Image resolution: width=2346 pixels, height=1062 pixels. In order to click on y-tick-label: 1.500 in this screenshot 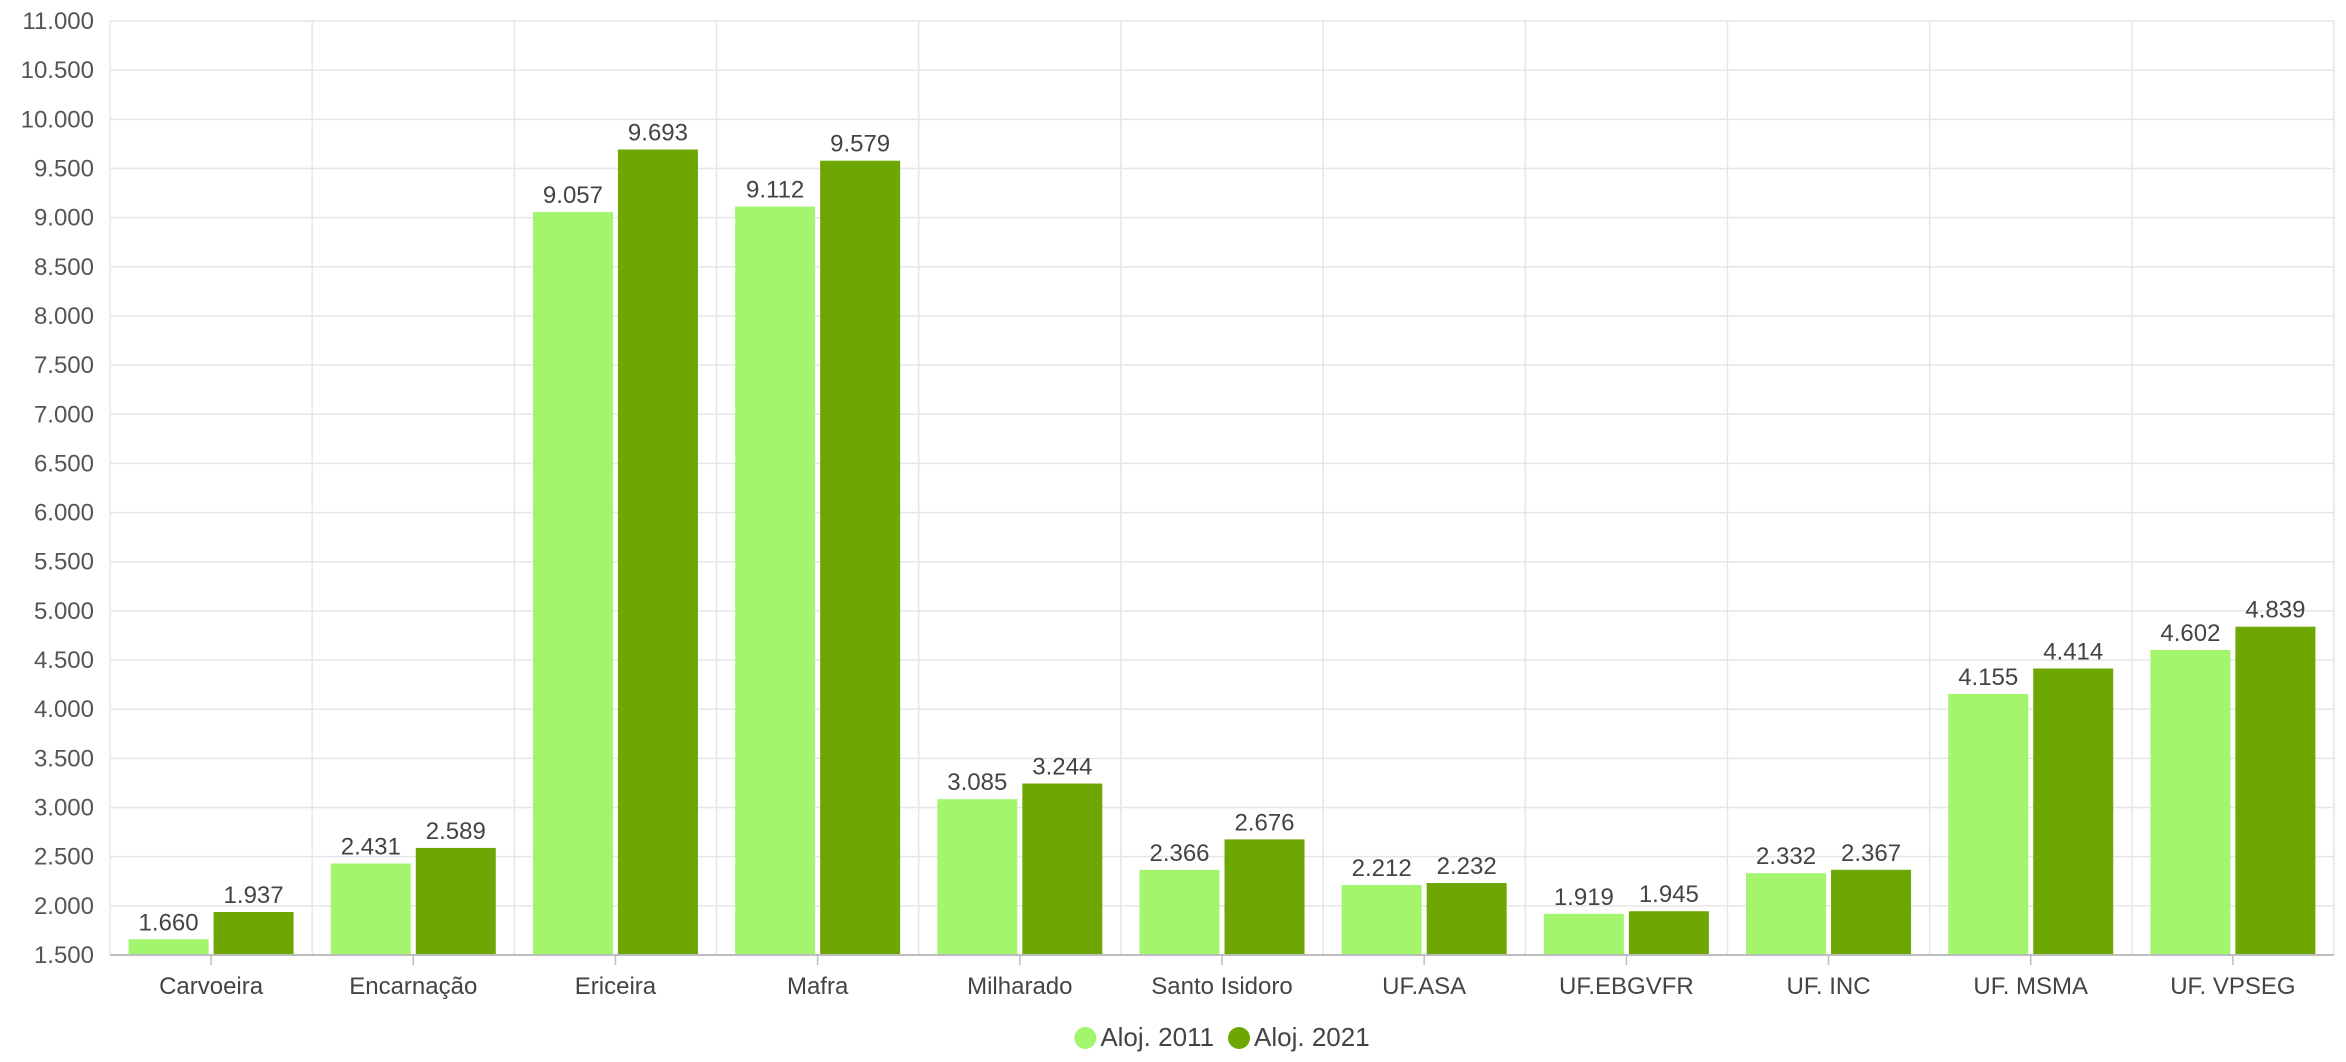, I will do `click(64, 955)`.